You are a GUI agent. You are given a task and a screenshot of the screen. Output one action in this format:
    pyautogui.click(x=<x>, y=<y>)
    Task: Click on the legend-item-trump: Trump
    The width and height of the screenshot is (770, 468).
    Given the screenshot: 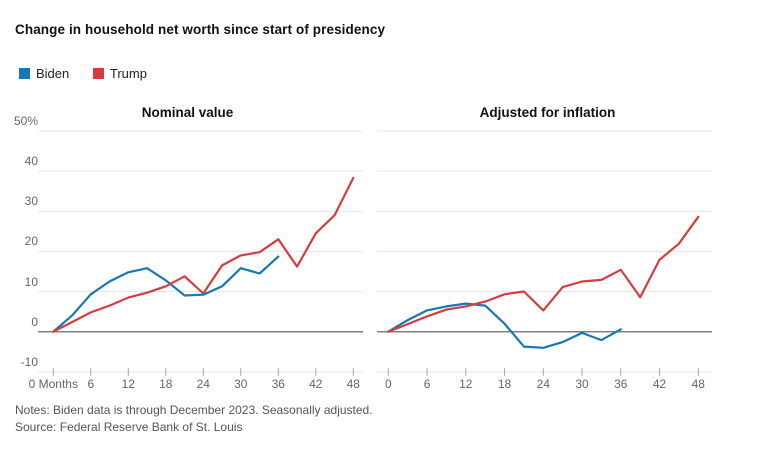 What is the action you would take?
    pyautogui.click(x=119, y=73)
    